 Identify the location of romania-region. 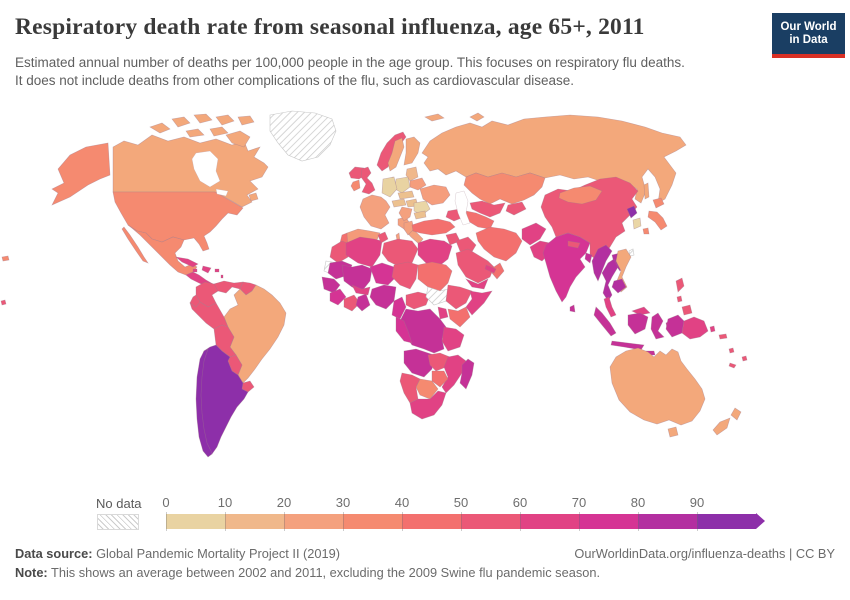
(422, 208).